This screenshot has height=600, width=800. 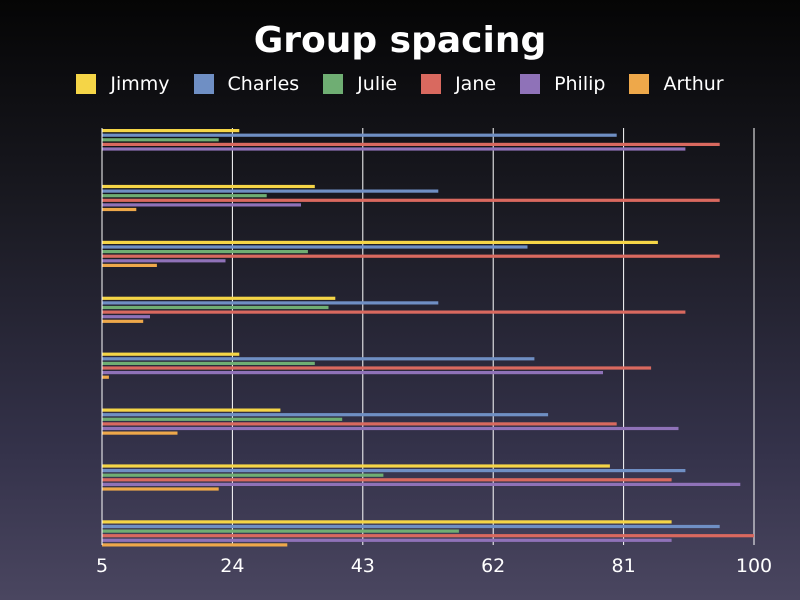 I want to click on legend-item-philip: Philip, so click(x=562, y=84).